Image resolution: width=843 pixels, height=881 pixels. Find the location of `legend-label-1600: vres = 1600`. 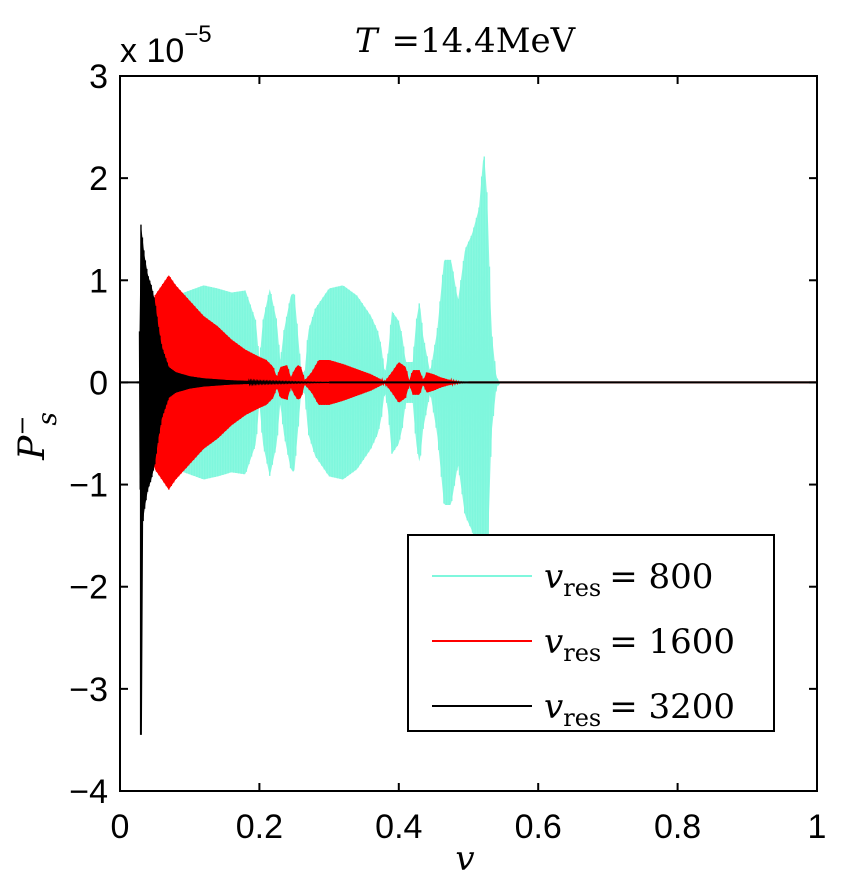

legend-label-1600: vres = 1600 is located at coordinates (639, 644).